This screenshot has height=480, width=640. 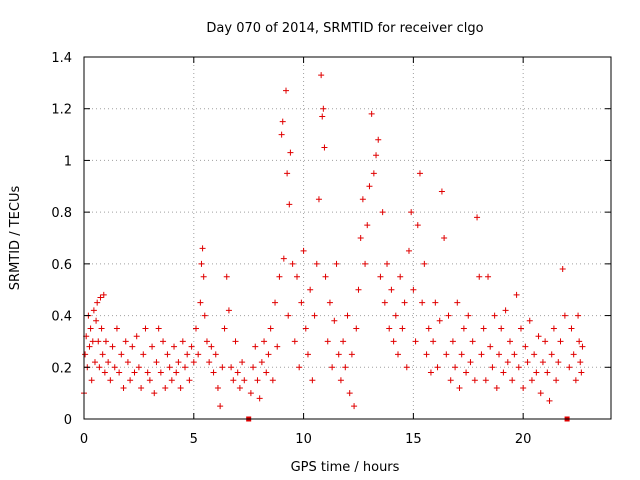 What do you see at coordinates (303, 439) in the screenshot?
I see `x-tick-label: 10` at bounding box center [303, 439].